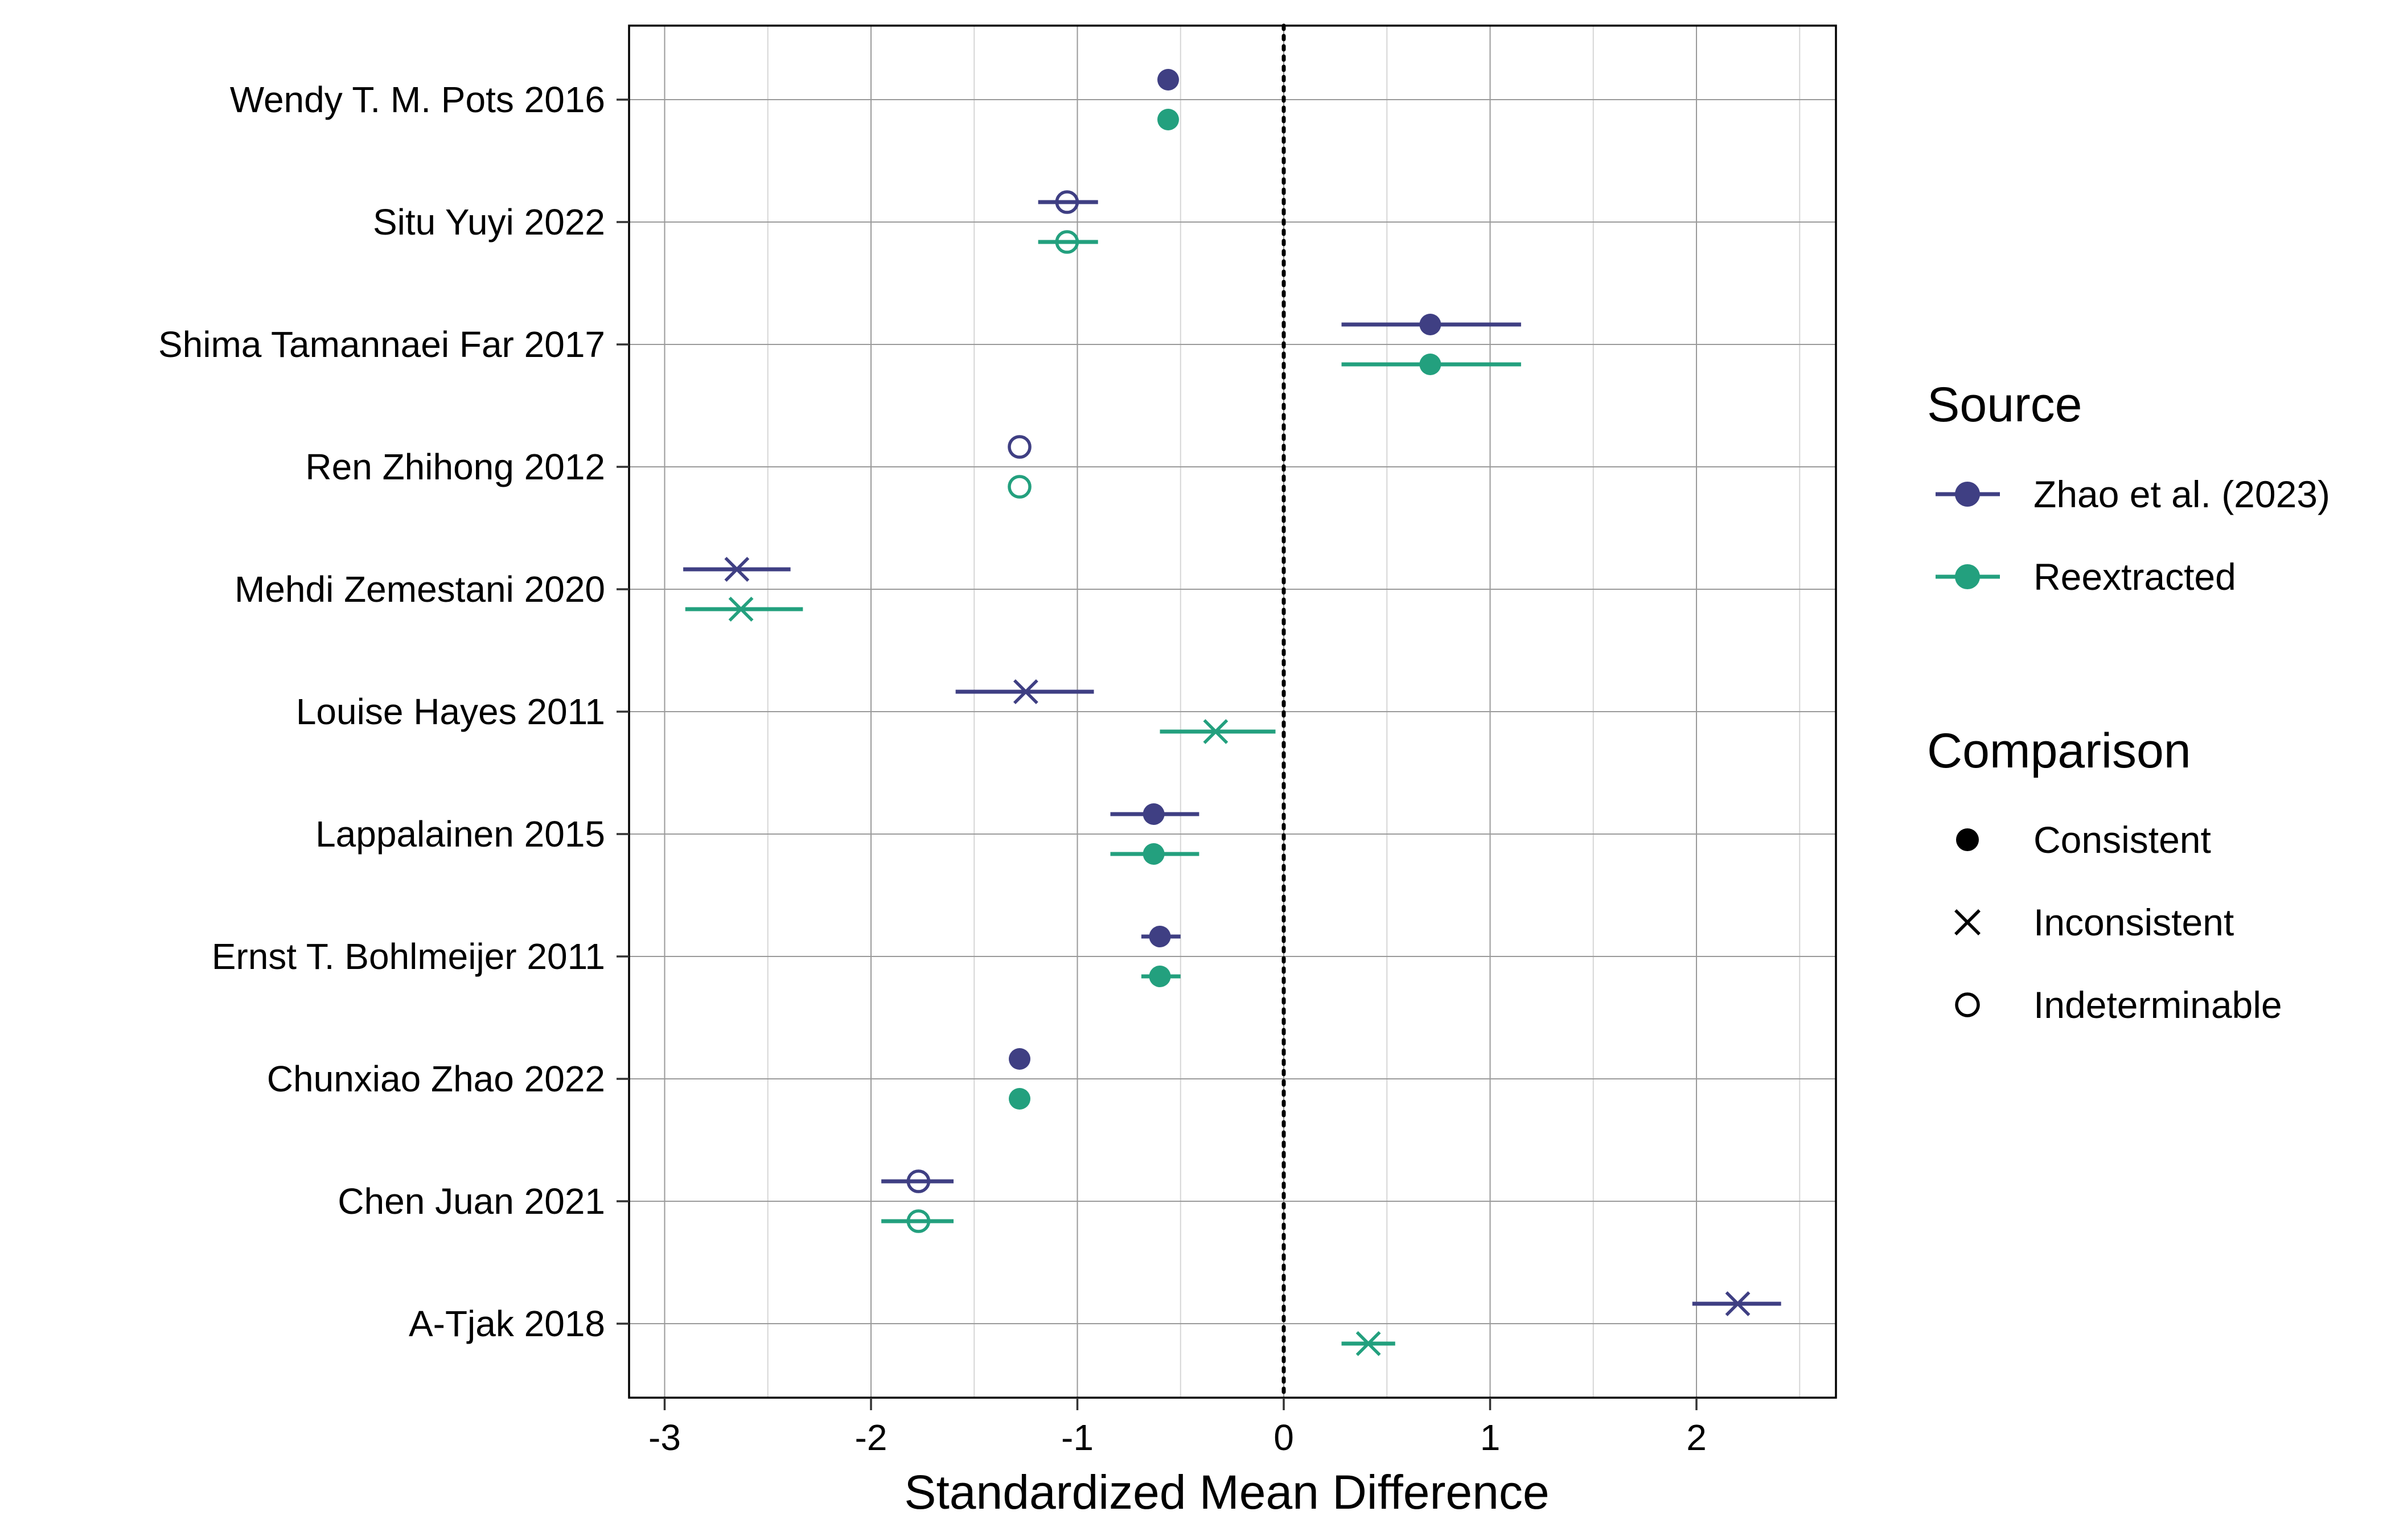 This screenshot has width=2391, height=1540. I want to click on y-tick-label: Ren Zhihong 2012, so click(455, 467).